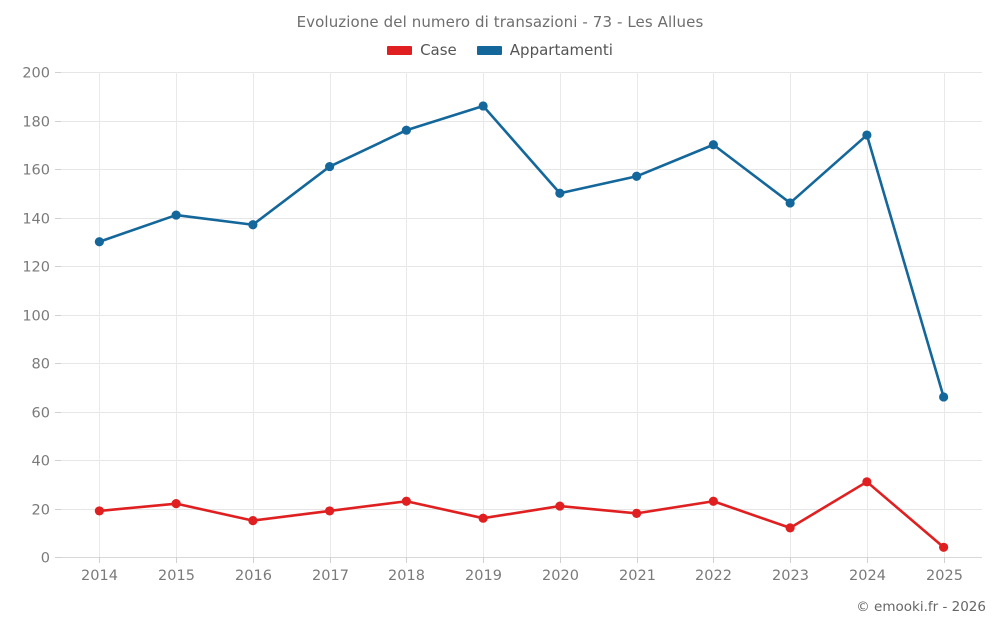 The image size is (1000, 625). What do you see at coordinates (99, 242) in the screenshot?
I see `data-point: Appartamenti 2014: 130` at bounding box center [99, 242].